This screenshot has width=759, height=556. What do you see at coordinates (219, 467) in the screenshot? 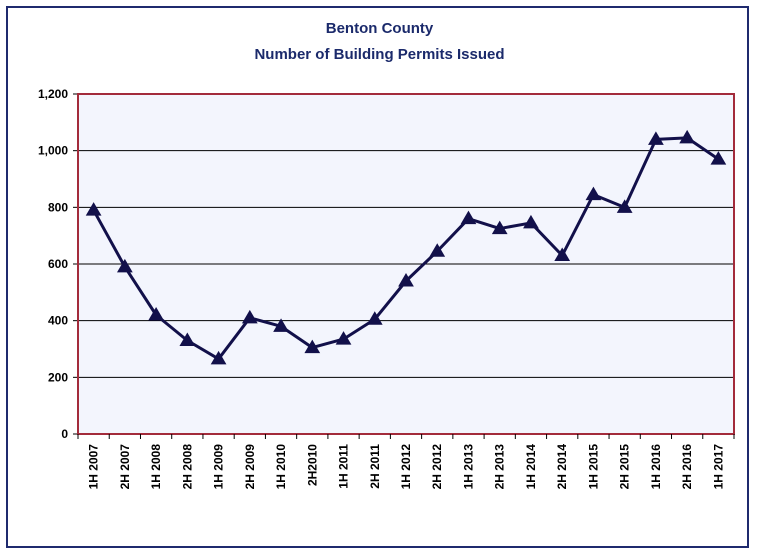
I see `x-tick-label: 1H 2009` at bounding box center [219, 467].